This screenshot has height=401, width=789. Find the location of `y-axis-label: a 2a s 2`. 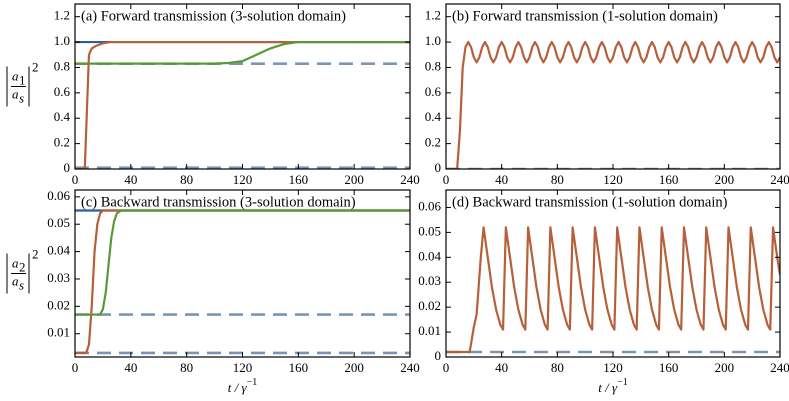

y-axis-label: a 2a s 2 is located at coordinates (22, 270).